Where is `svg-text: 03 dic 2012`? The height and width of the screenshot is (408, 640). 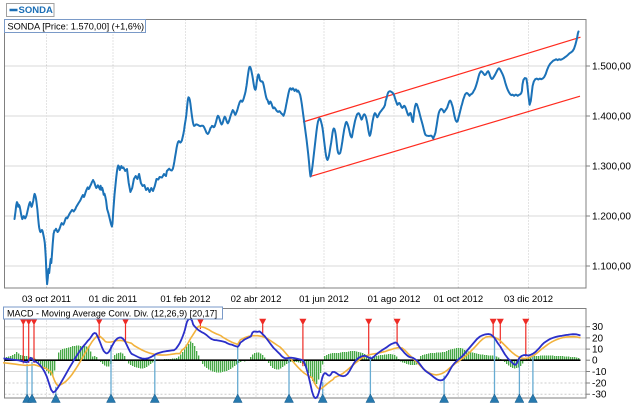
svg-text: 03 dic 2012 is located at coordinates (528, 299).